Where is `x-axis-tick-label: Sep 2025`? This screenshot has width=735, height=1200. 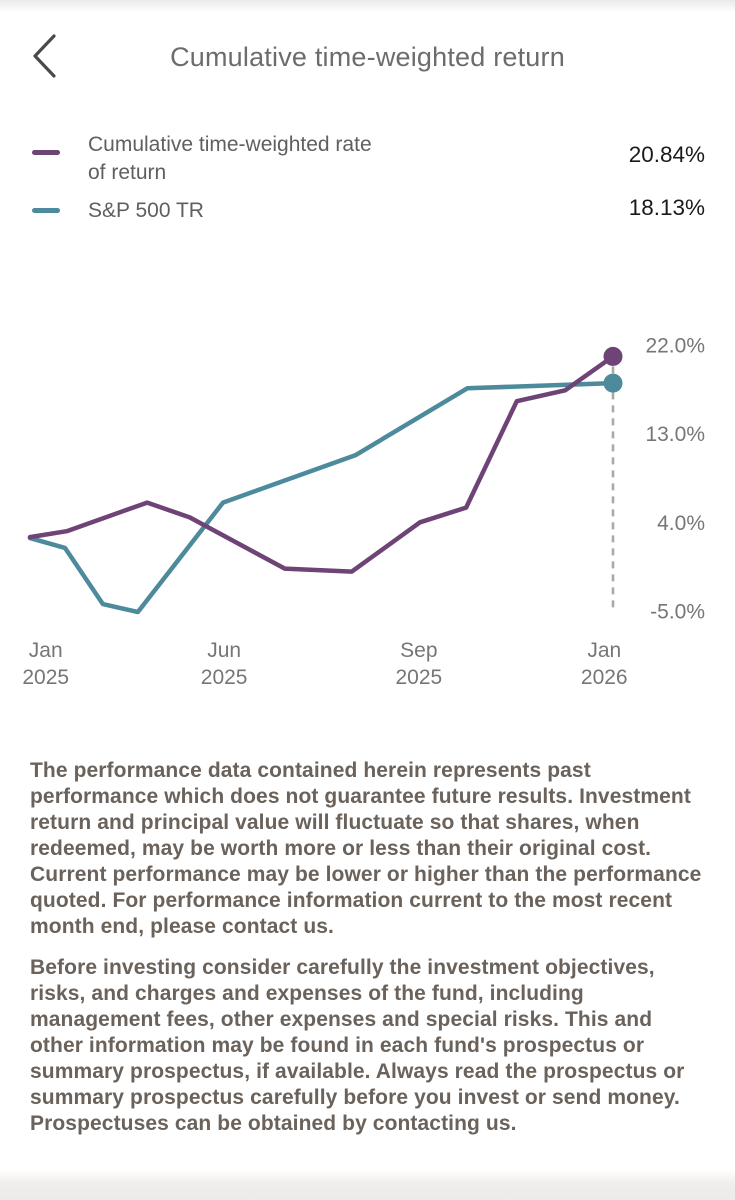 x-axis-tick-label: Sep 2025 is located at coordinates (419, 664).